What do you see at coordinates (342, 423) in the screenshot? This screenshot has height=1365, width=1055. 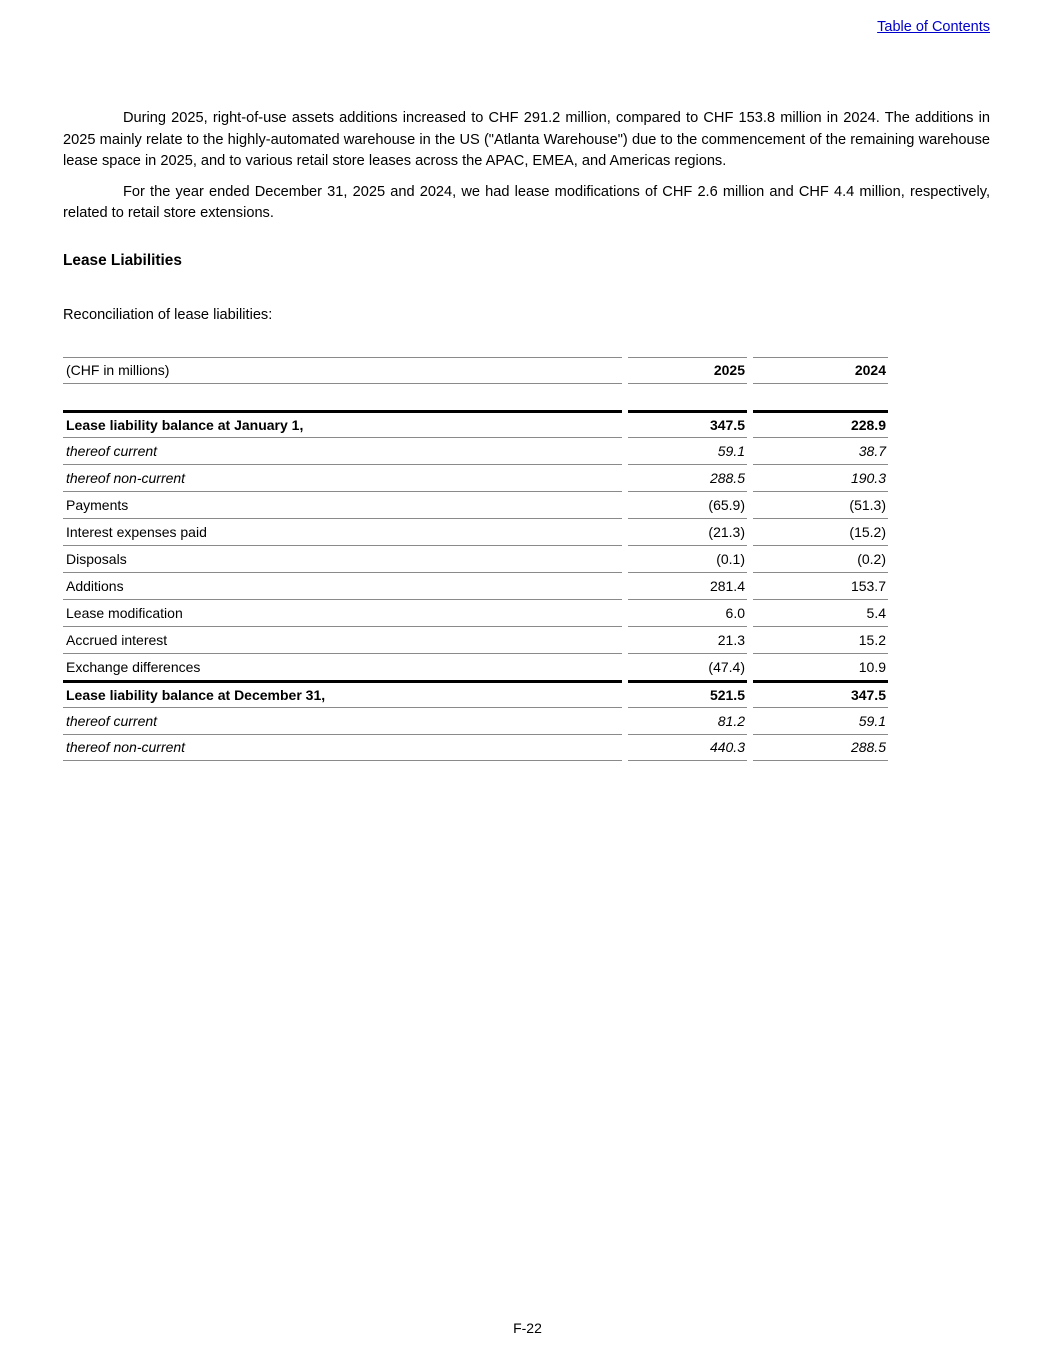 I see `row-label: Lease liability balance at January 1,` at bounding box center [342, 423].